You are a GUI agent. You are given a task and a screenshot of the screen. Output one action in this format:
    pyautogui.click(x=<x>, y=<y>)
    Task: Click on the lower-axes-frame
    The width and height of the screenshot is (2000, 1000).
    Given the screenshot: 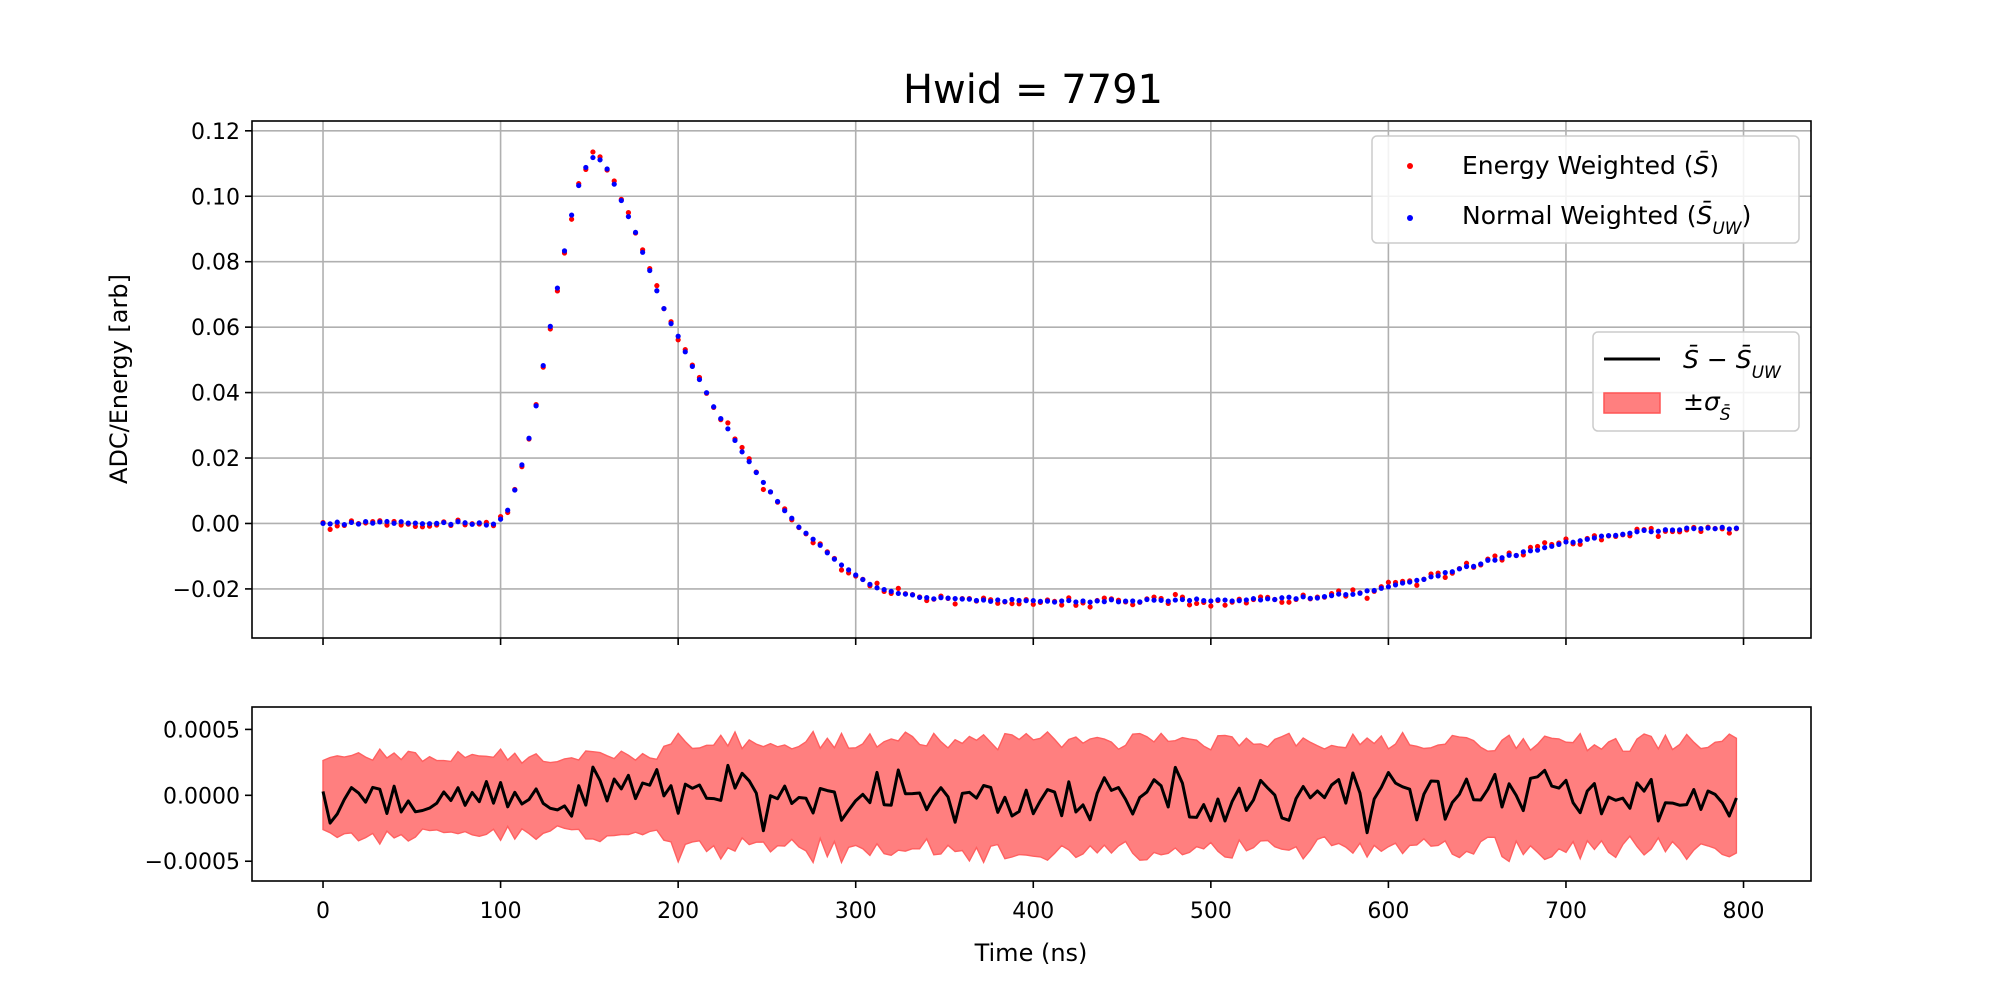 What is the action you would take?
    pyautogui.click(x=1031, y=794)
    